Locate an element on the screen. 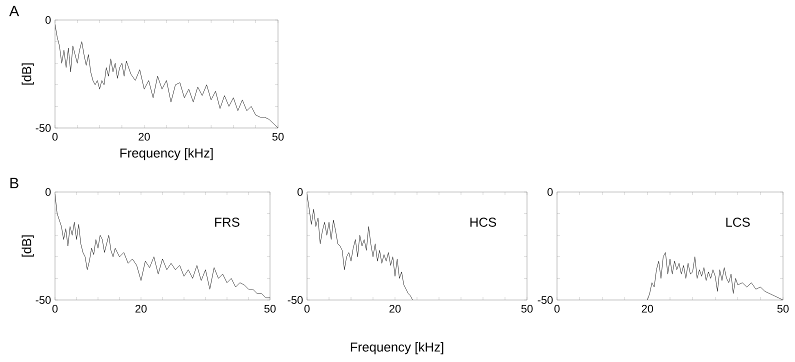 This screenshot has width=795, height=362. annotation: HCS is located at coordinates (483, 222).